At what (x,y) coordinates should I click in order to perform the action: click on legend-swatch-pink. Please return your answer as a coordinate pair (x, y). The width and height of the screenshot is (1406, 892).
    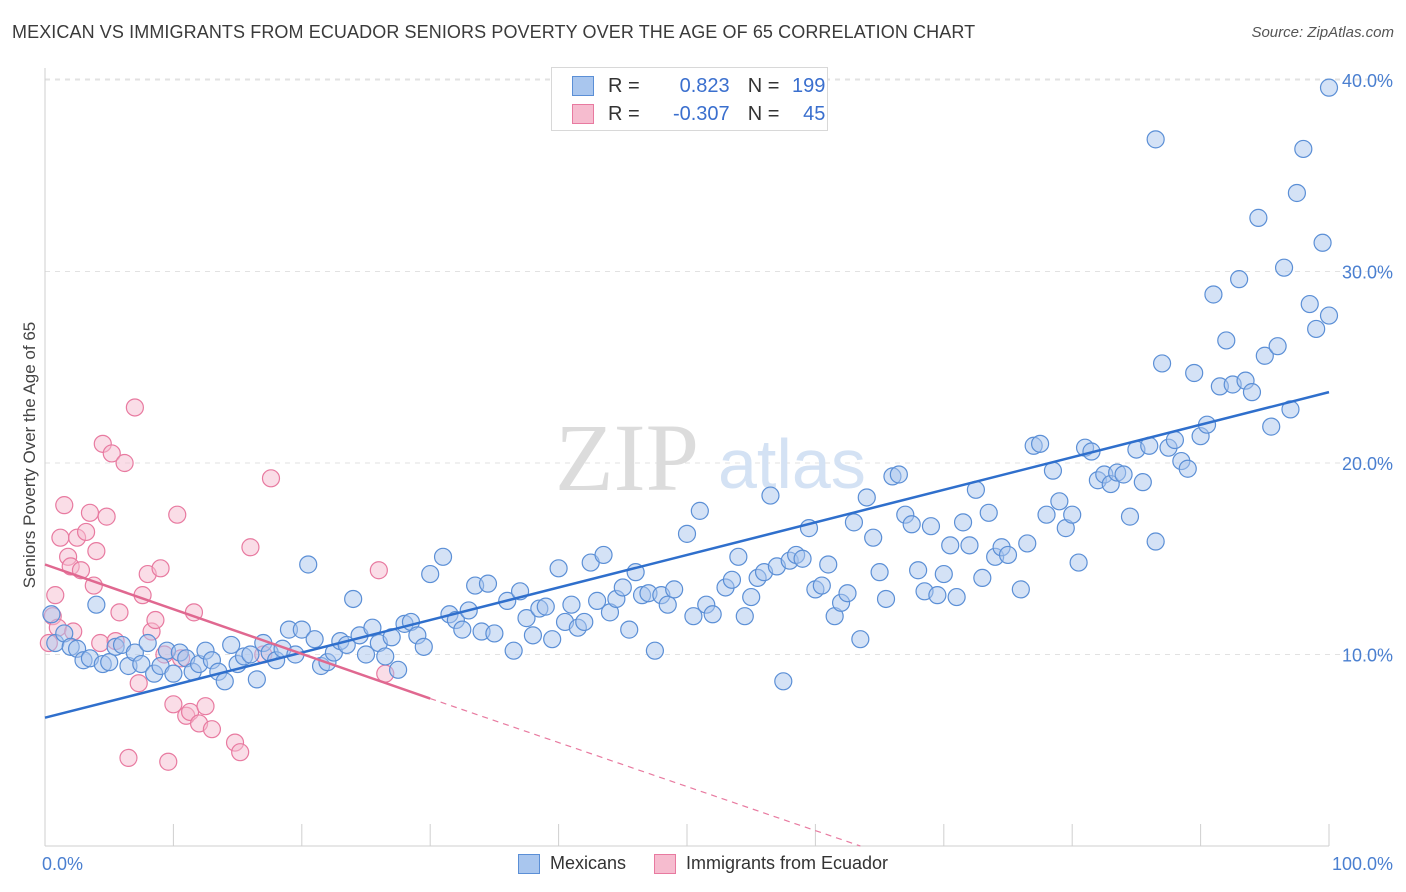
    Looking at the image, I should click on (583, 114).